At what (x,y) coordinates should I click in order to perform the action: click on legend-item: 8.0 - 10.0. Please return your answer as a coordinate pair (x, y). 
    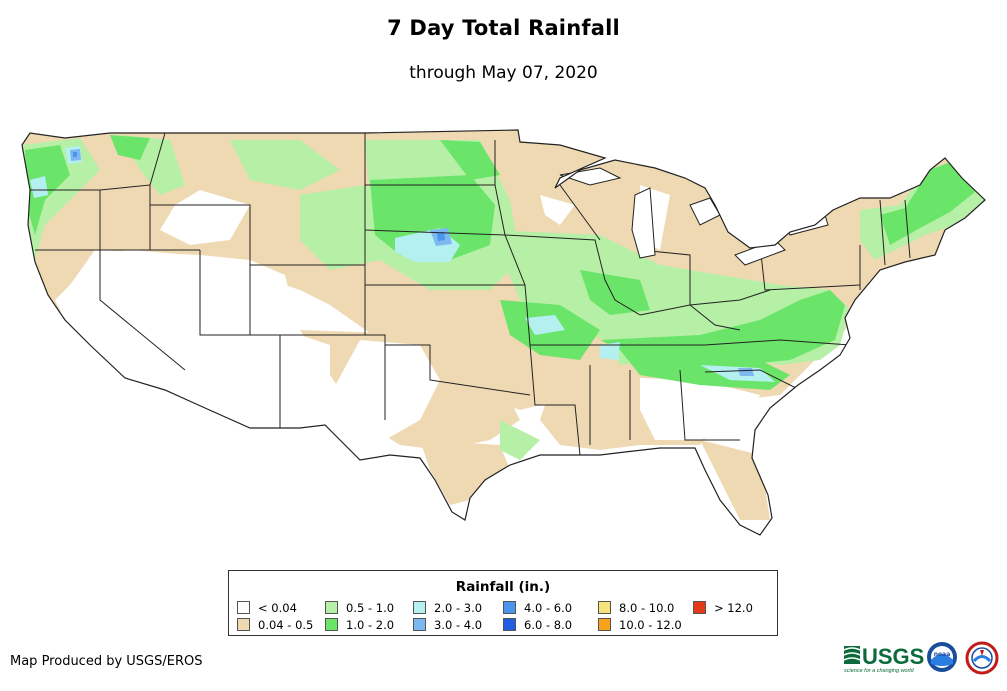
    Looking at the image, I should click on (645, 607).